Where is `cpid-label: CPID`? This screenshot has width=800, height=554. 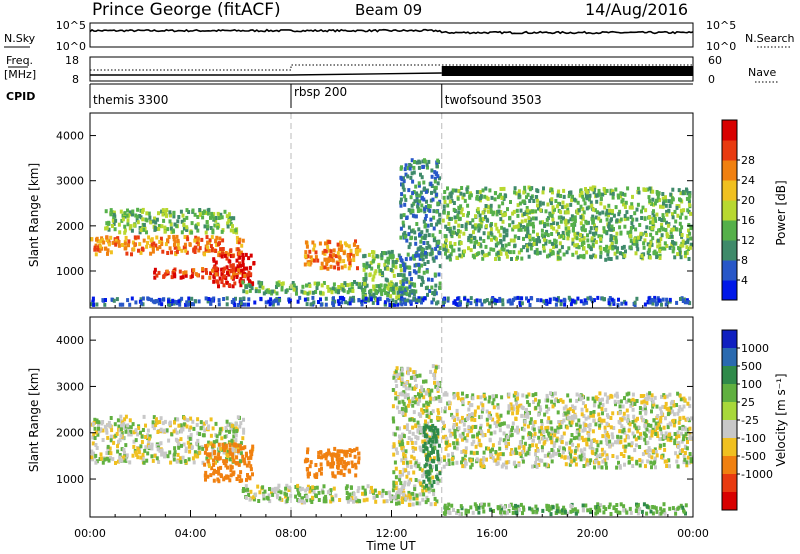 cpid-label: CPID is located at coordinates (20, 96).